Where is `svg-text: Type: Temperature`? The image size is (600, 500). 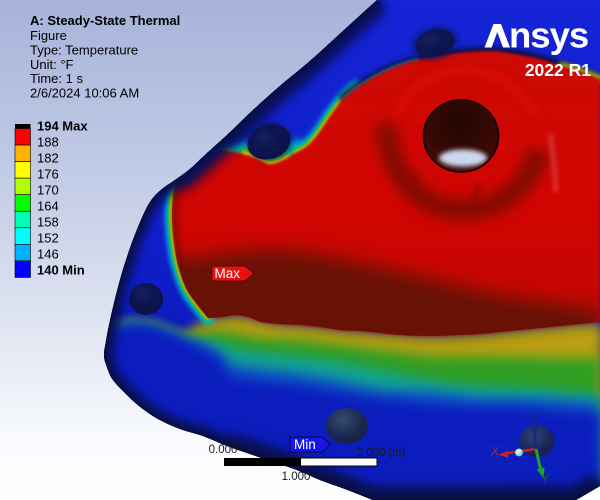 svg-text: Type: Temperature is located at coordinates (84, 50).